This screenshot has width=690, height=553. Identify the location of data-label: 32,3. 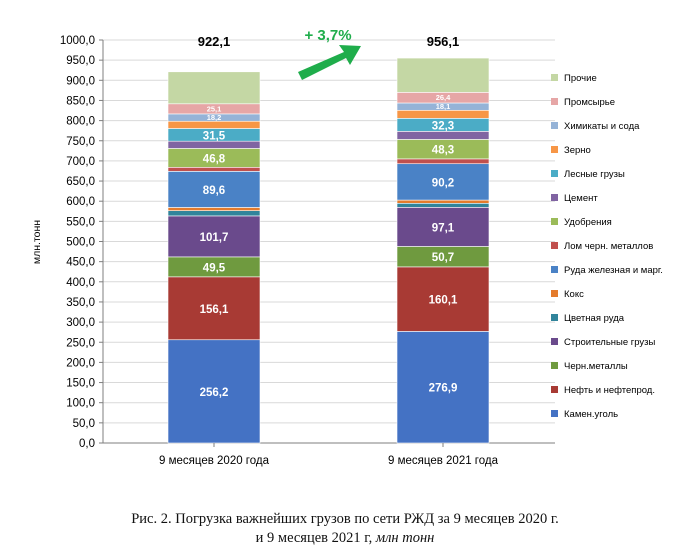
(443, 126).